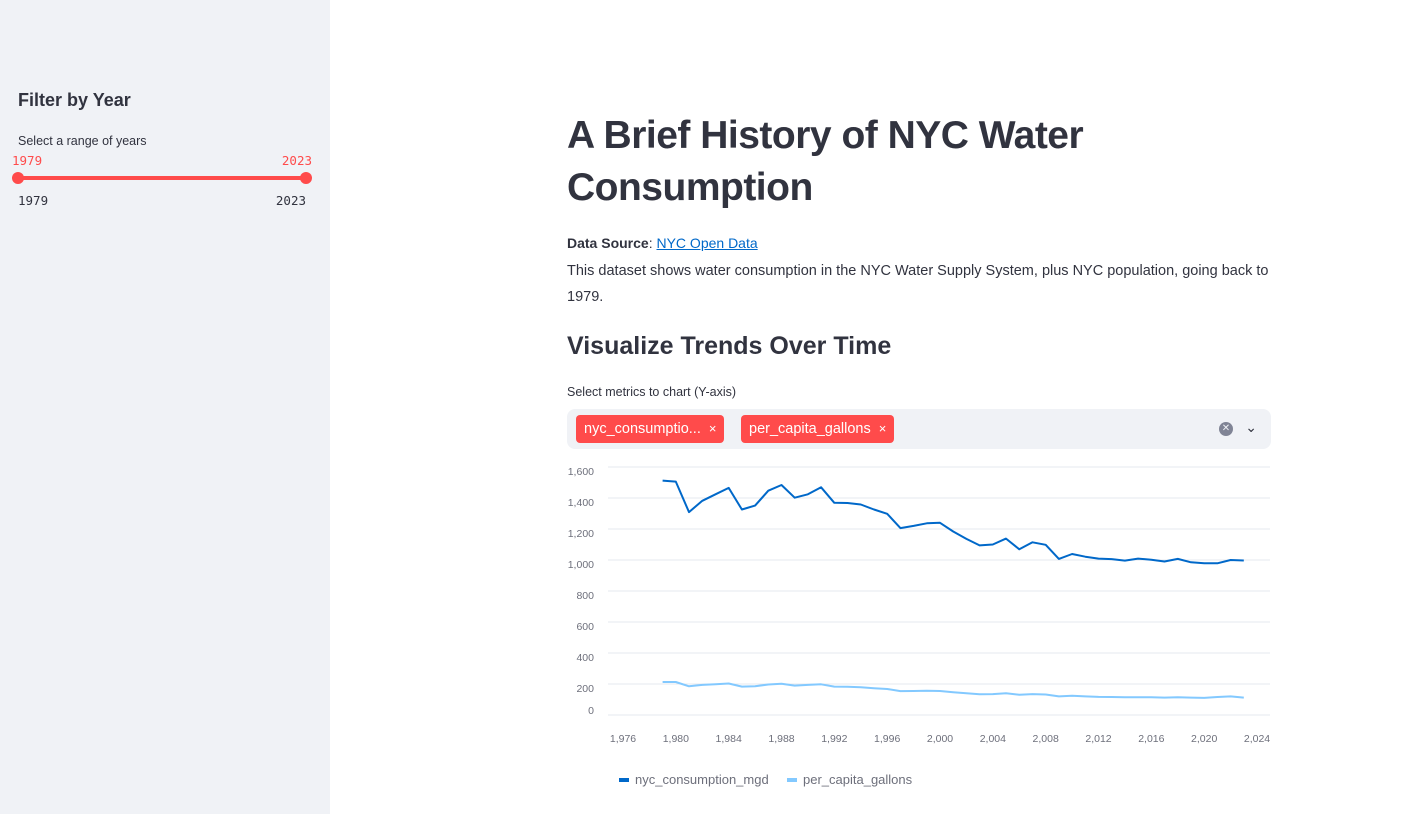 This screenshot has height=814, width=1415. Describe the element at coordinates (585, 627) in the screenshot. I see `y-tick-label: 600` at that location.